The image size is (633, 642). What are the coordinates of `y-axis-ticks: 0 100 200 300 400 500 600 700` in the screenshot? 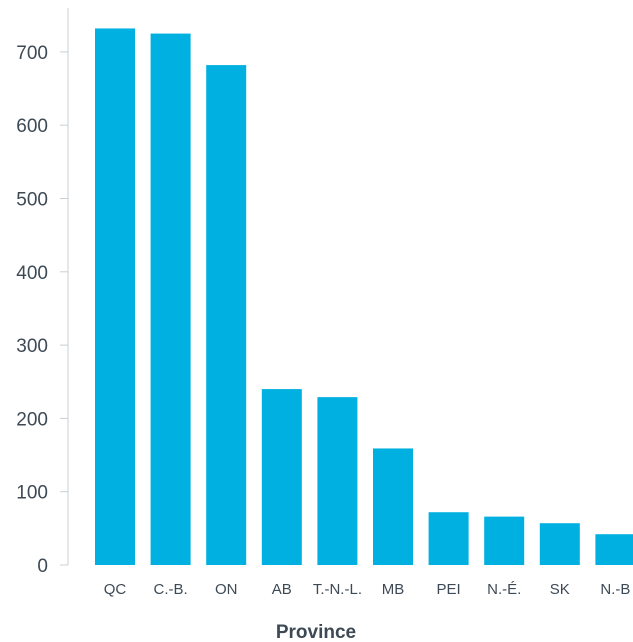 It's located at (42, 310).